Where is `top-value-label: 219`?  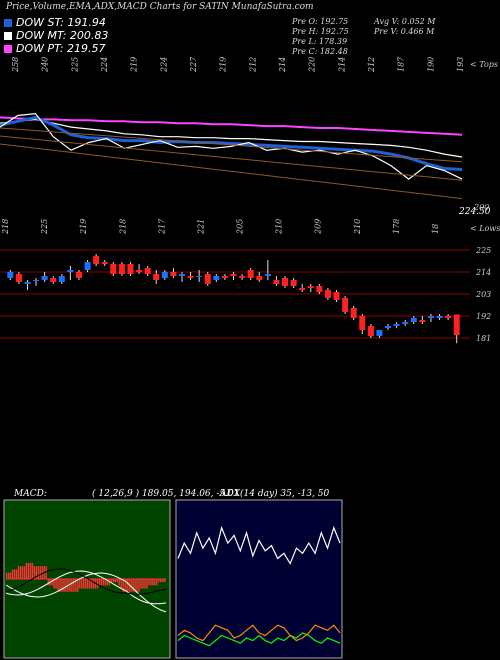
top-value-label: 219 is located at coordinates (134, 65).